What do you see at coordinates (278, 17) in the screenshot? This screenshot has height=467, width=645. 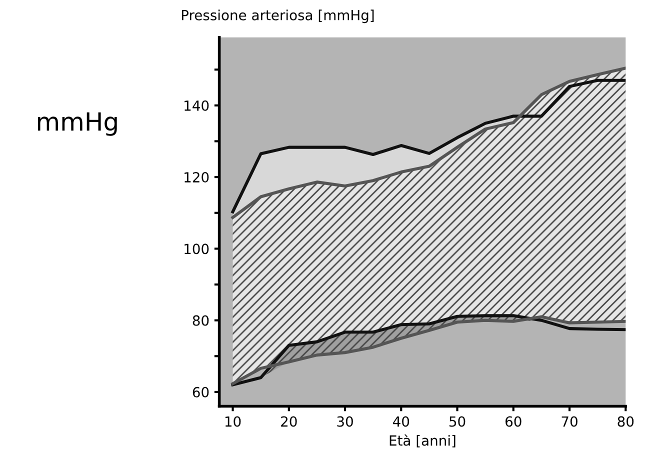 I see `chart-title: Pressione arteriosa [mmHg]` at bounding box center [278, 17].